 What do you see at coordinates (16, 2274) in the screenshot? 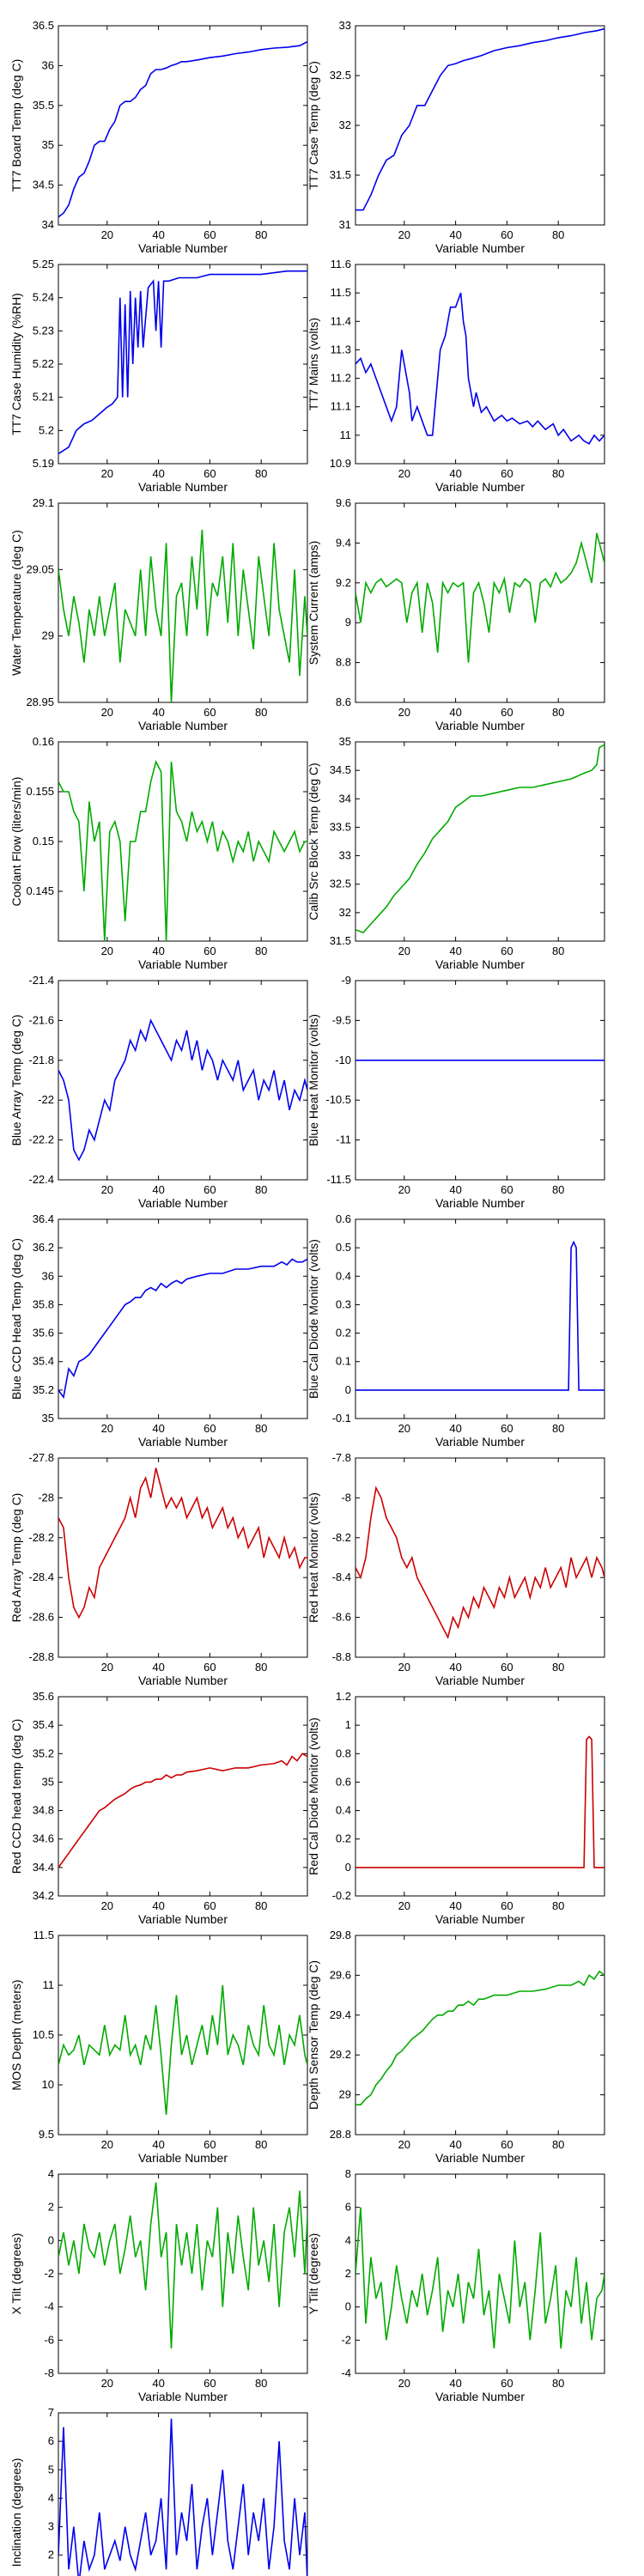
I see `y-axis-label: X Tilt (degrees)` at bounding box center [16, 2274].